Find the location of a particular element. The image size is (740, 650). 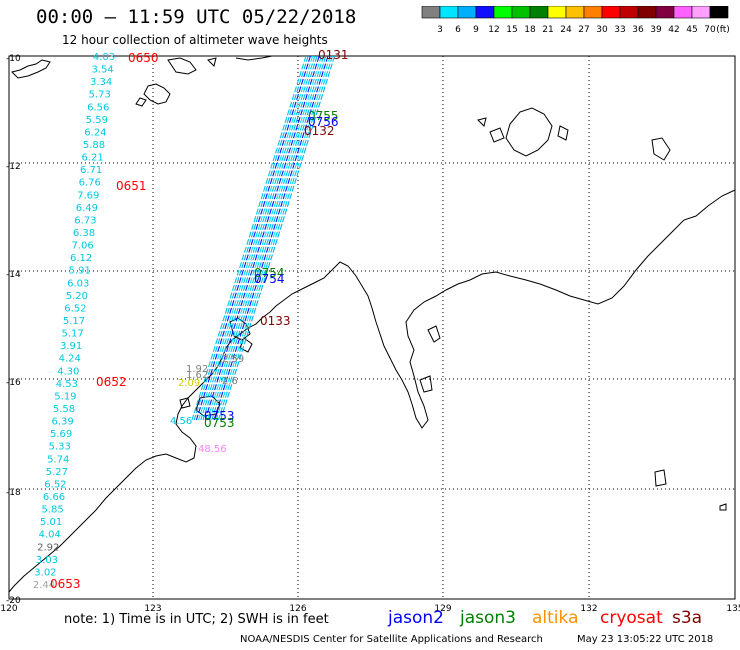

swh-value: 5.59 is located at coordinates (97, 120).